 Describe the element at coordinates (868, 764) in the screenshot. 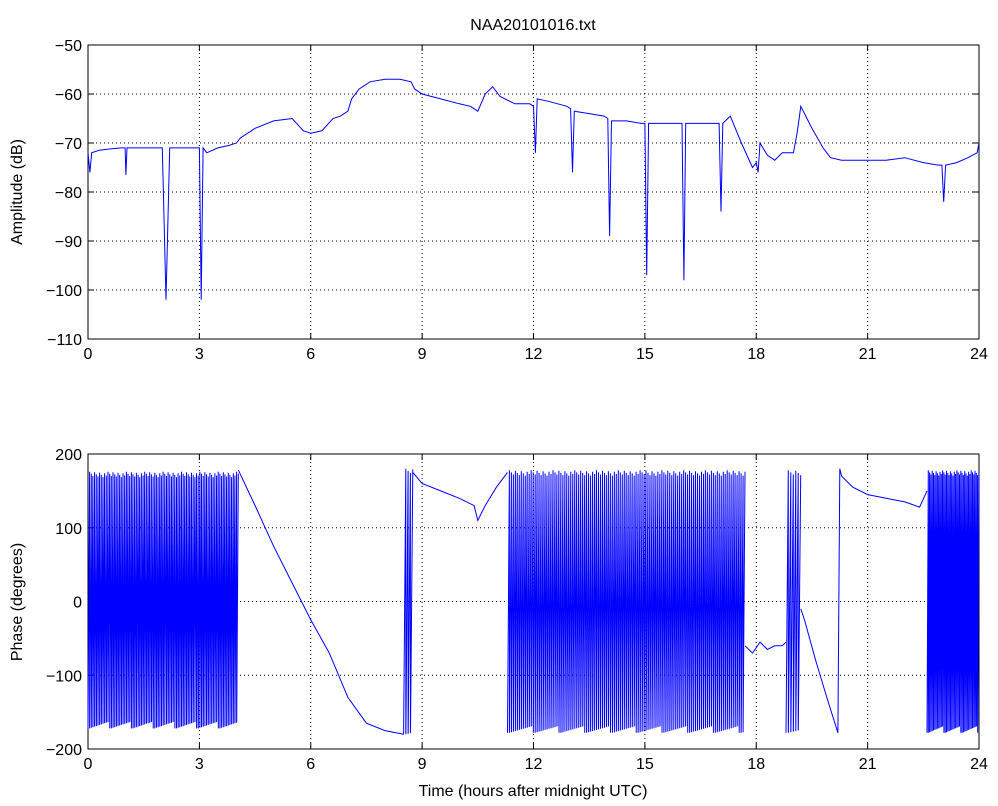

I see `phase-xtick-label: 21` at that location.